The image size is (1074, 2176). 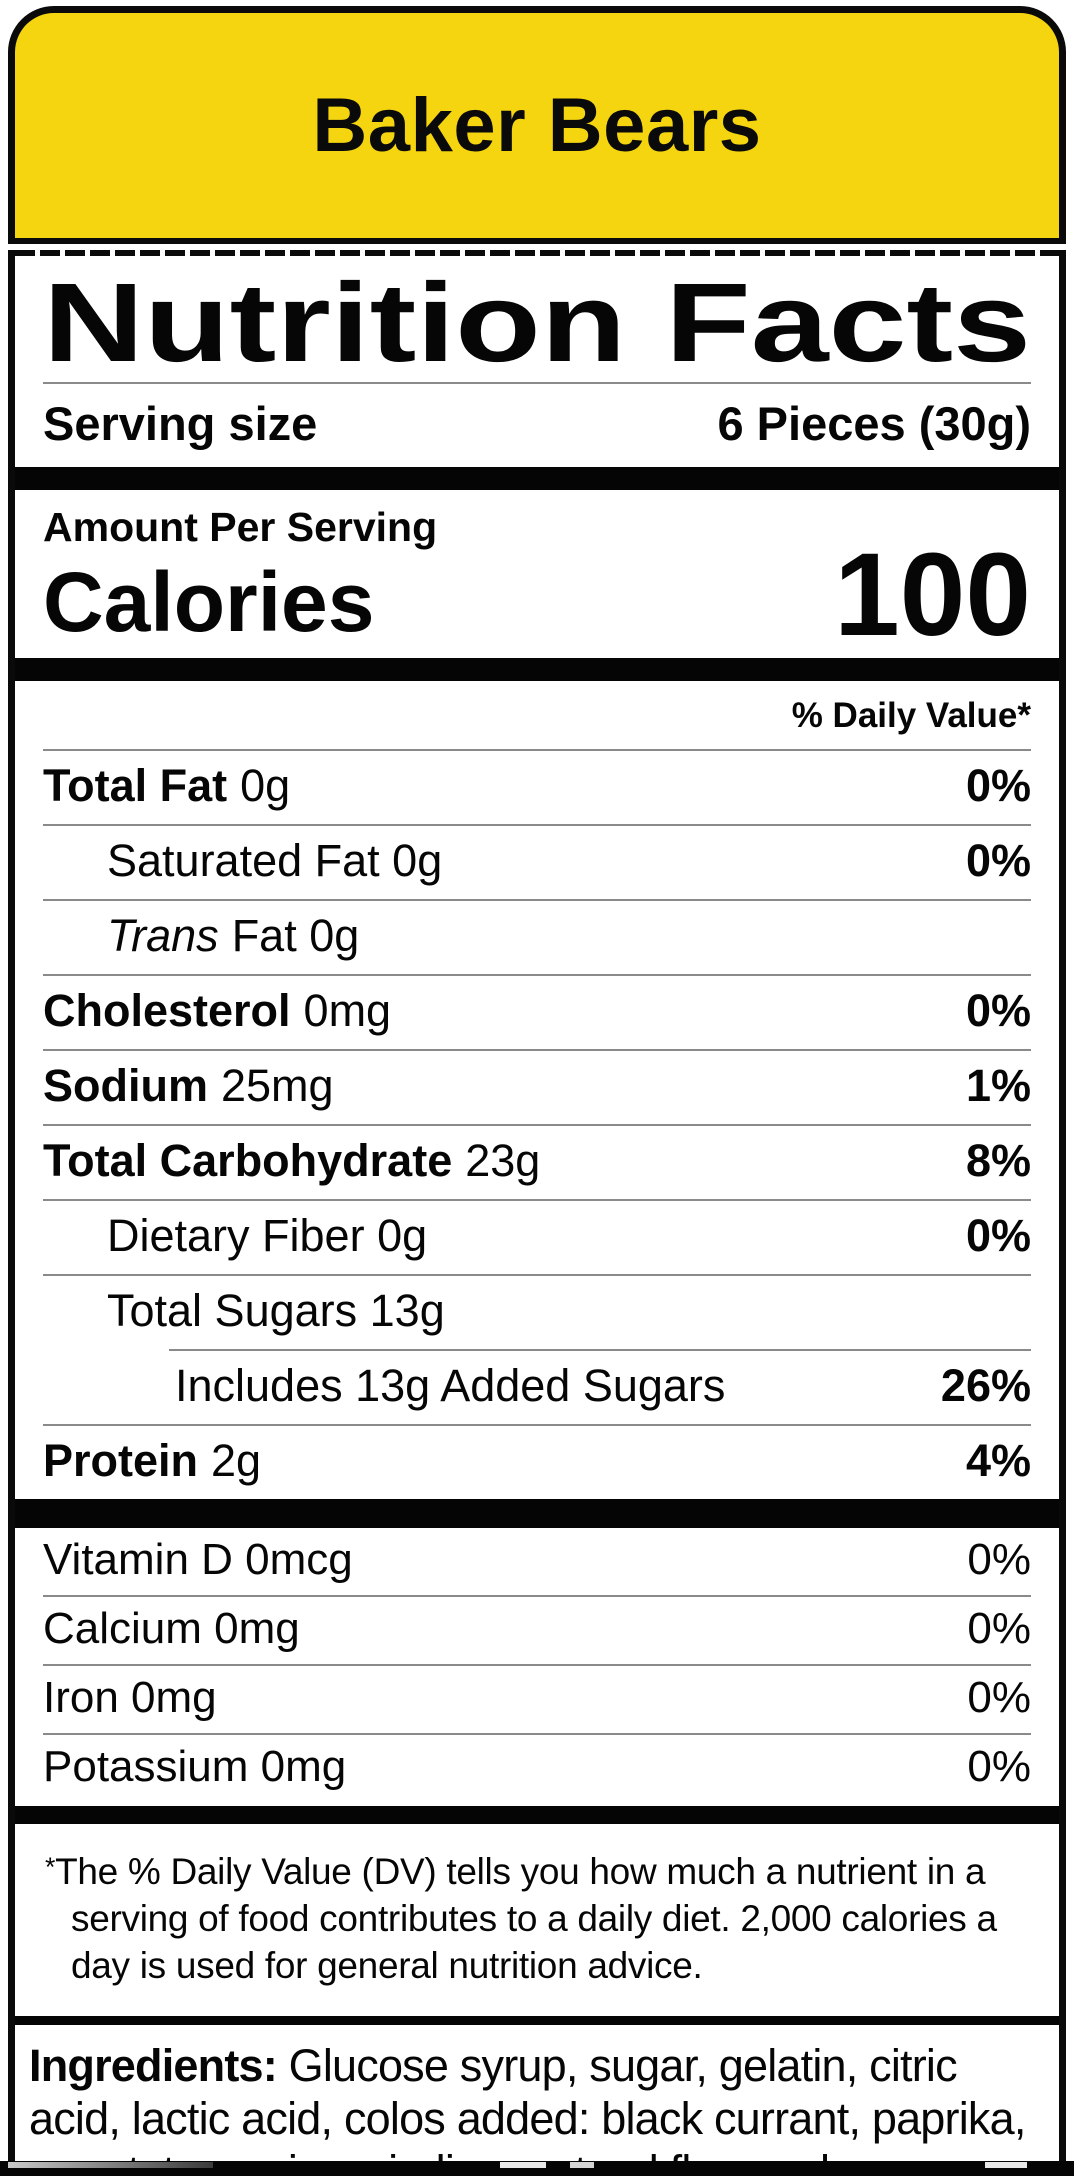 I want to click on bottom-strip, so click(x=537, y=2168).